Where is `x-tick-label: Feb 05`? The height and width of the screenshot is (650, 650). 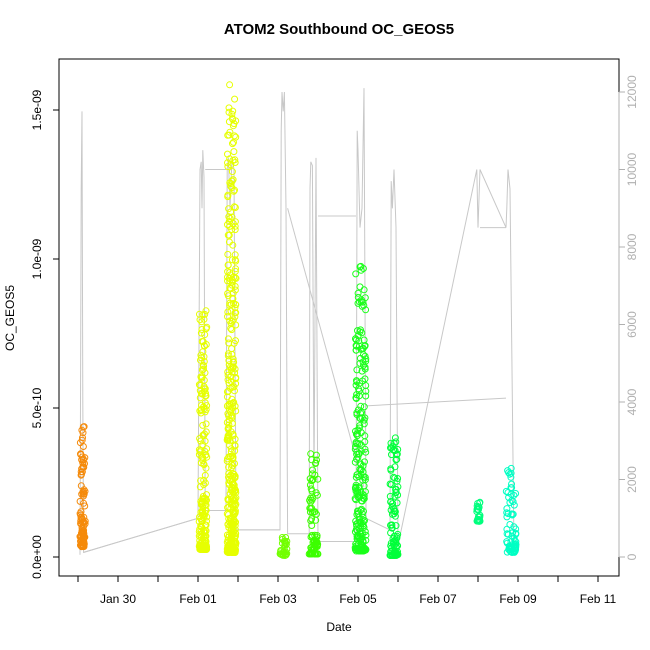
x-tick-label: Feb 05 is located at coordinates (358, 599).